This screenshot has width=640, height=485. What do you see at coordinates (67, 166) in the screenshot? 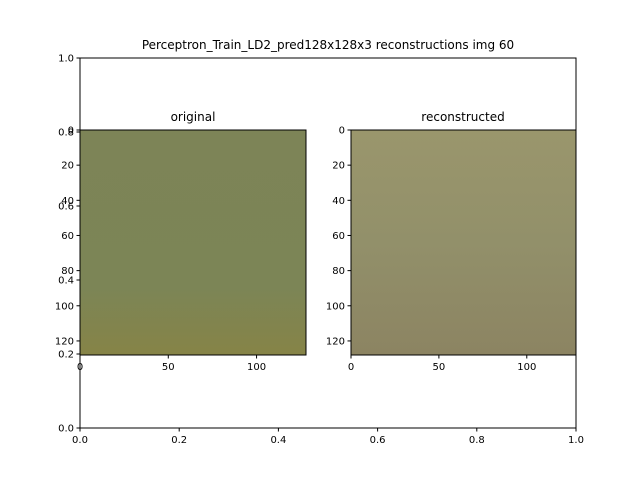
I see `original-ytick-label: 20` at bounding box center [67, 166].